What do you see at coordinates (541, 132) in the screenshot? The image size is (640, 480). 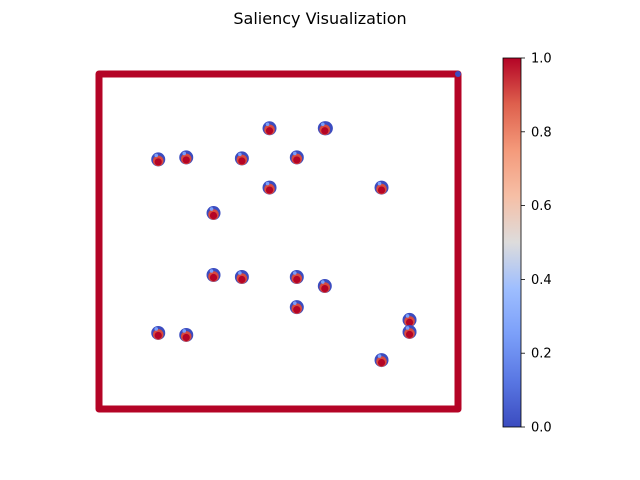 I see `colorbar-tick-label: 0.8` at bounding box center [541, 132].